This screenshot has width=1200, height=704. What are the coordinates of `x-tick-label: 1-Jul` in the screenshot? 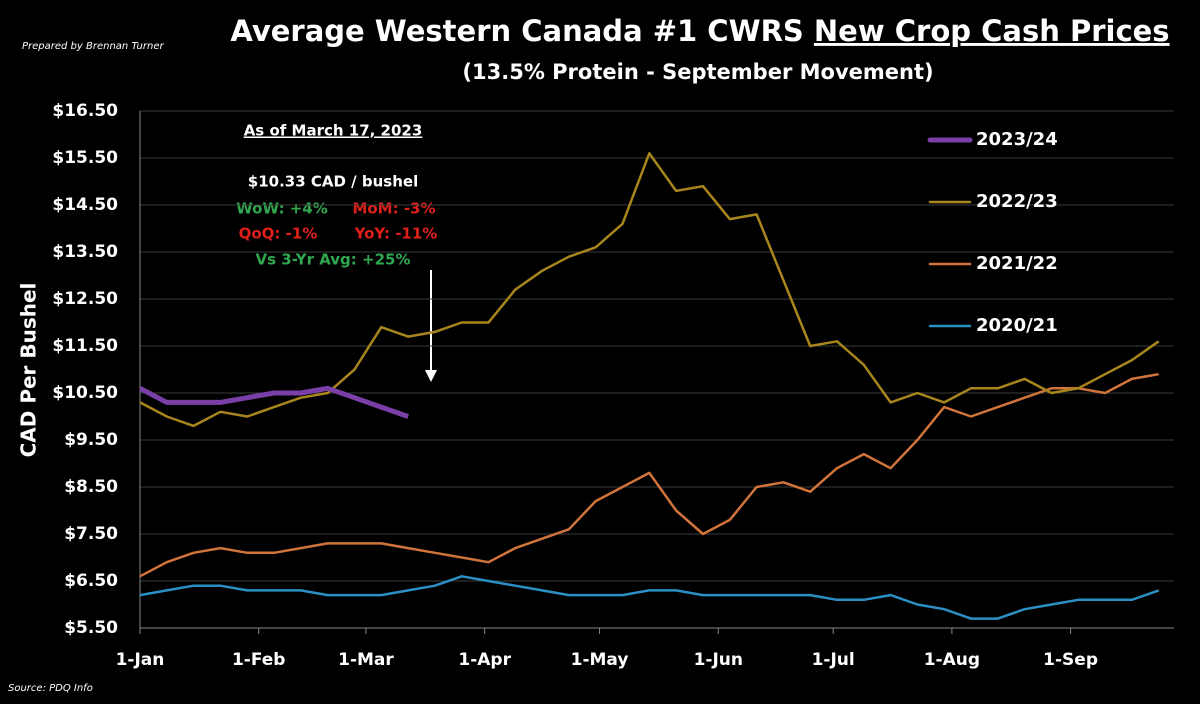 It's located at (833, 660).